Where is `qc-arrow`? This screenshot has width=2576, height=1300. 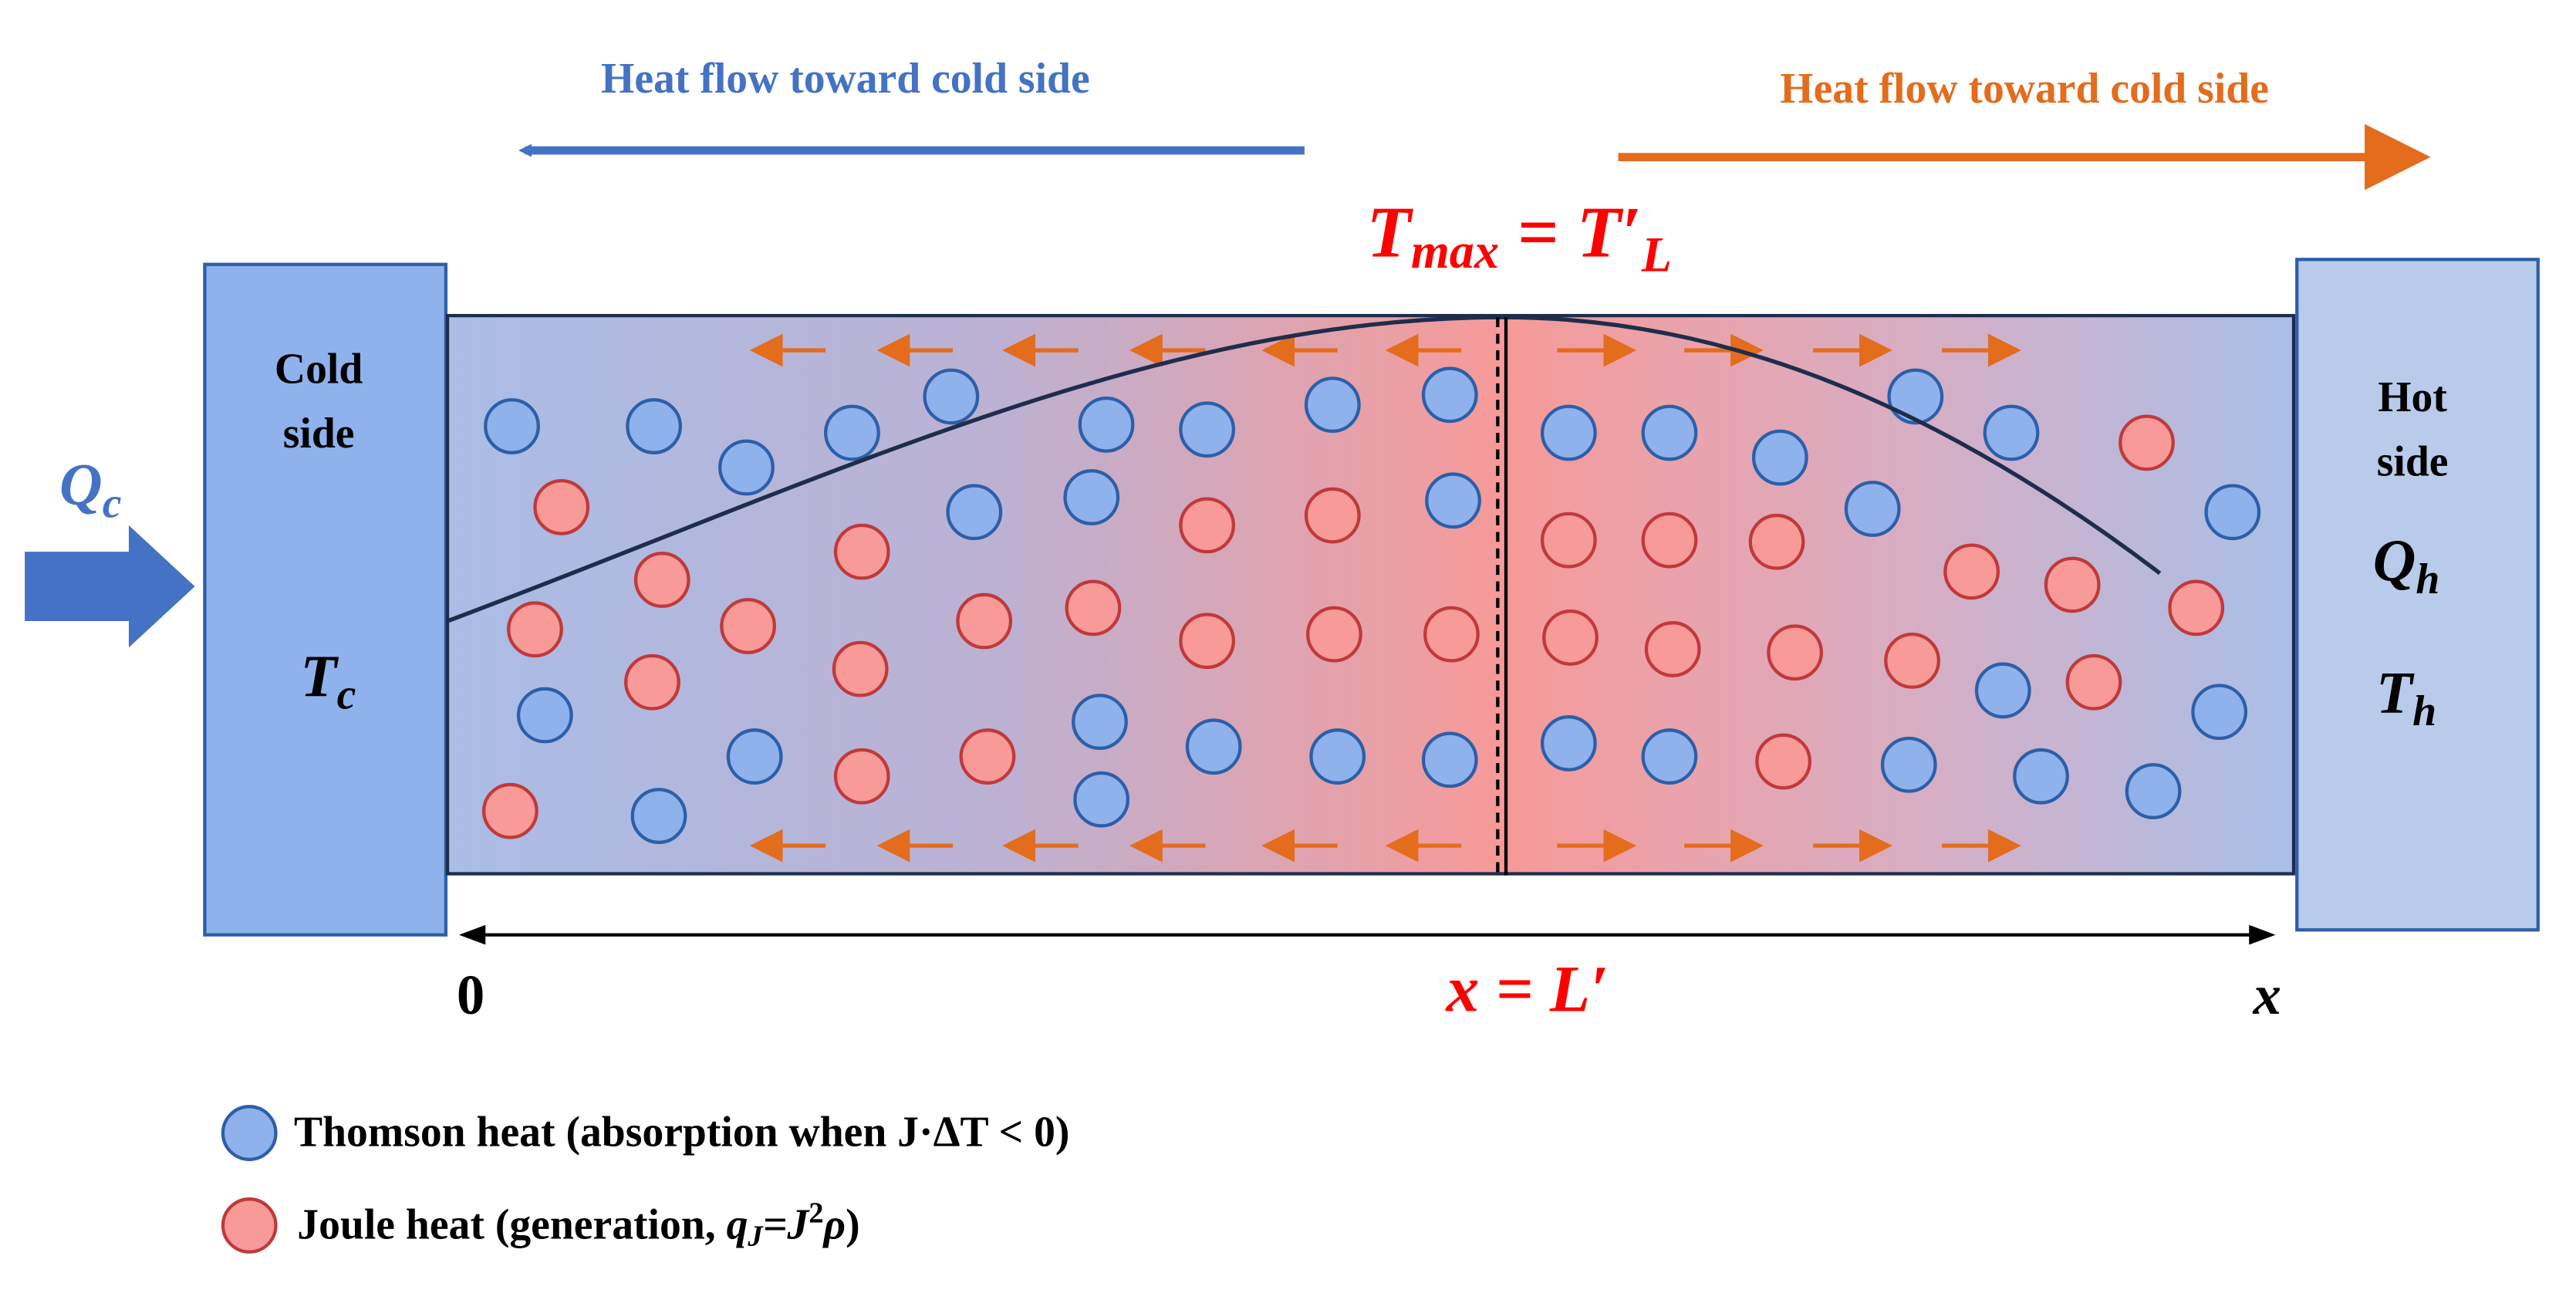
qc-arrow is located at coordinates (110, 586).